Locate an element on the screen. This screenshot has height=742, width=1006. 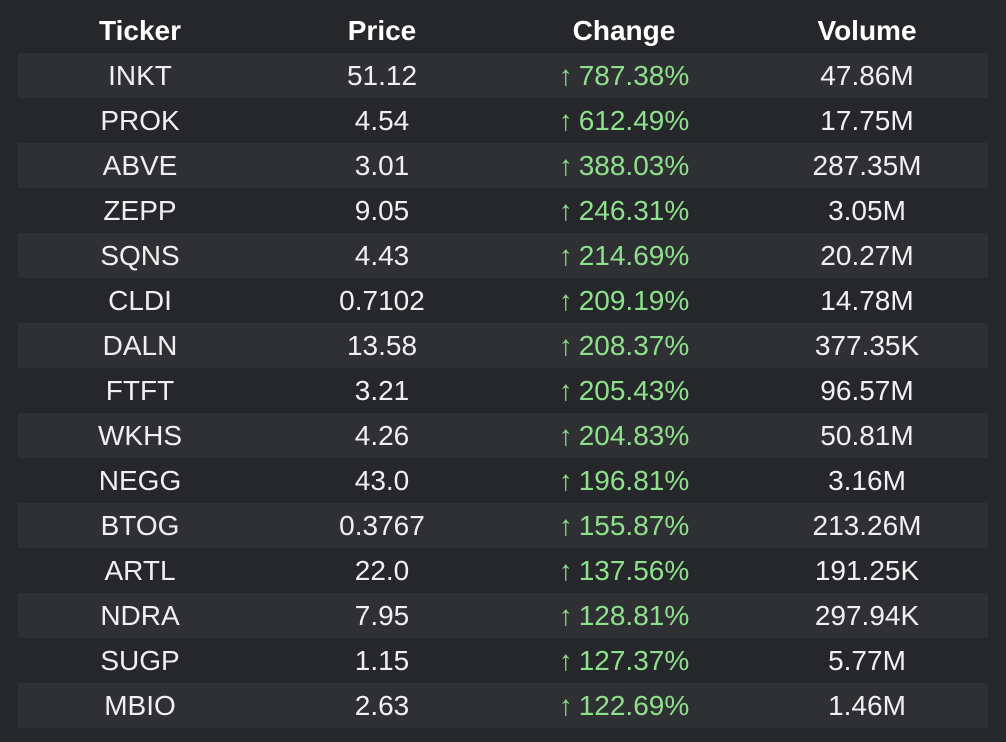
change-value: 388.03% is located at coordinates (634, 165).